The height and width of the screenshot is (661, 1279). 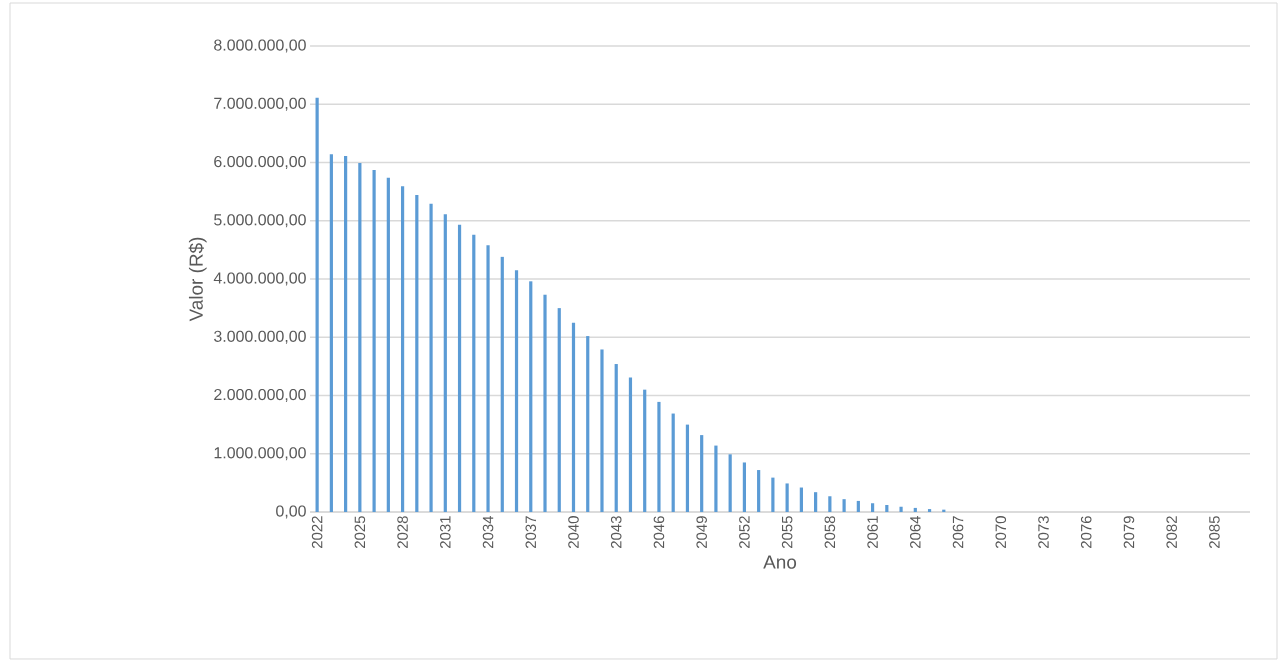 What do you see at coordinates (260, 162) in the screenshot?
I see `y-tick-label: 6.000.000,00` at bounding box center [260, 162].